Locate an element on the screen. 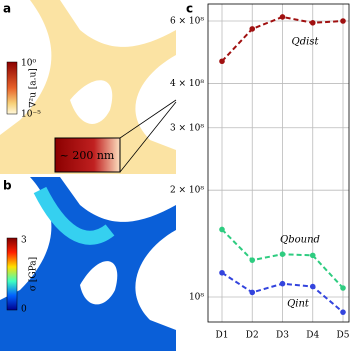  colorbar-title: σ [GPa] is located at coordinates (34, 274).